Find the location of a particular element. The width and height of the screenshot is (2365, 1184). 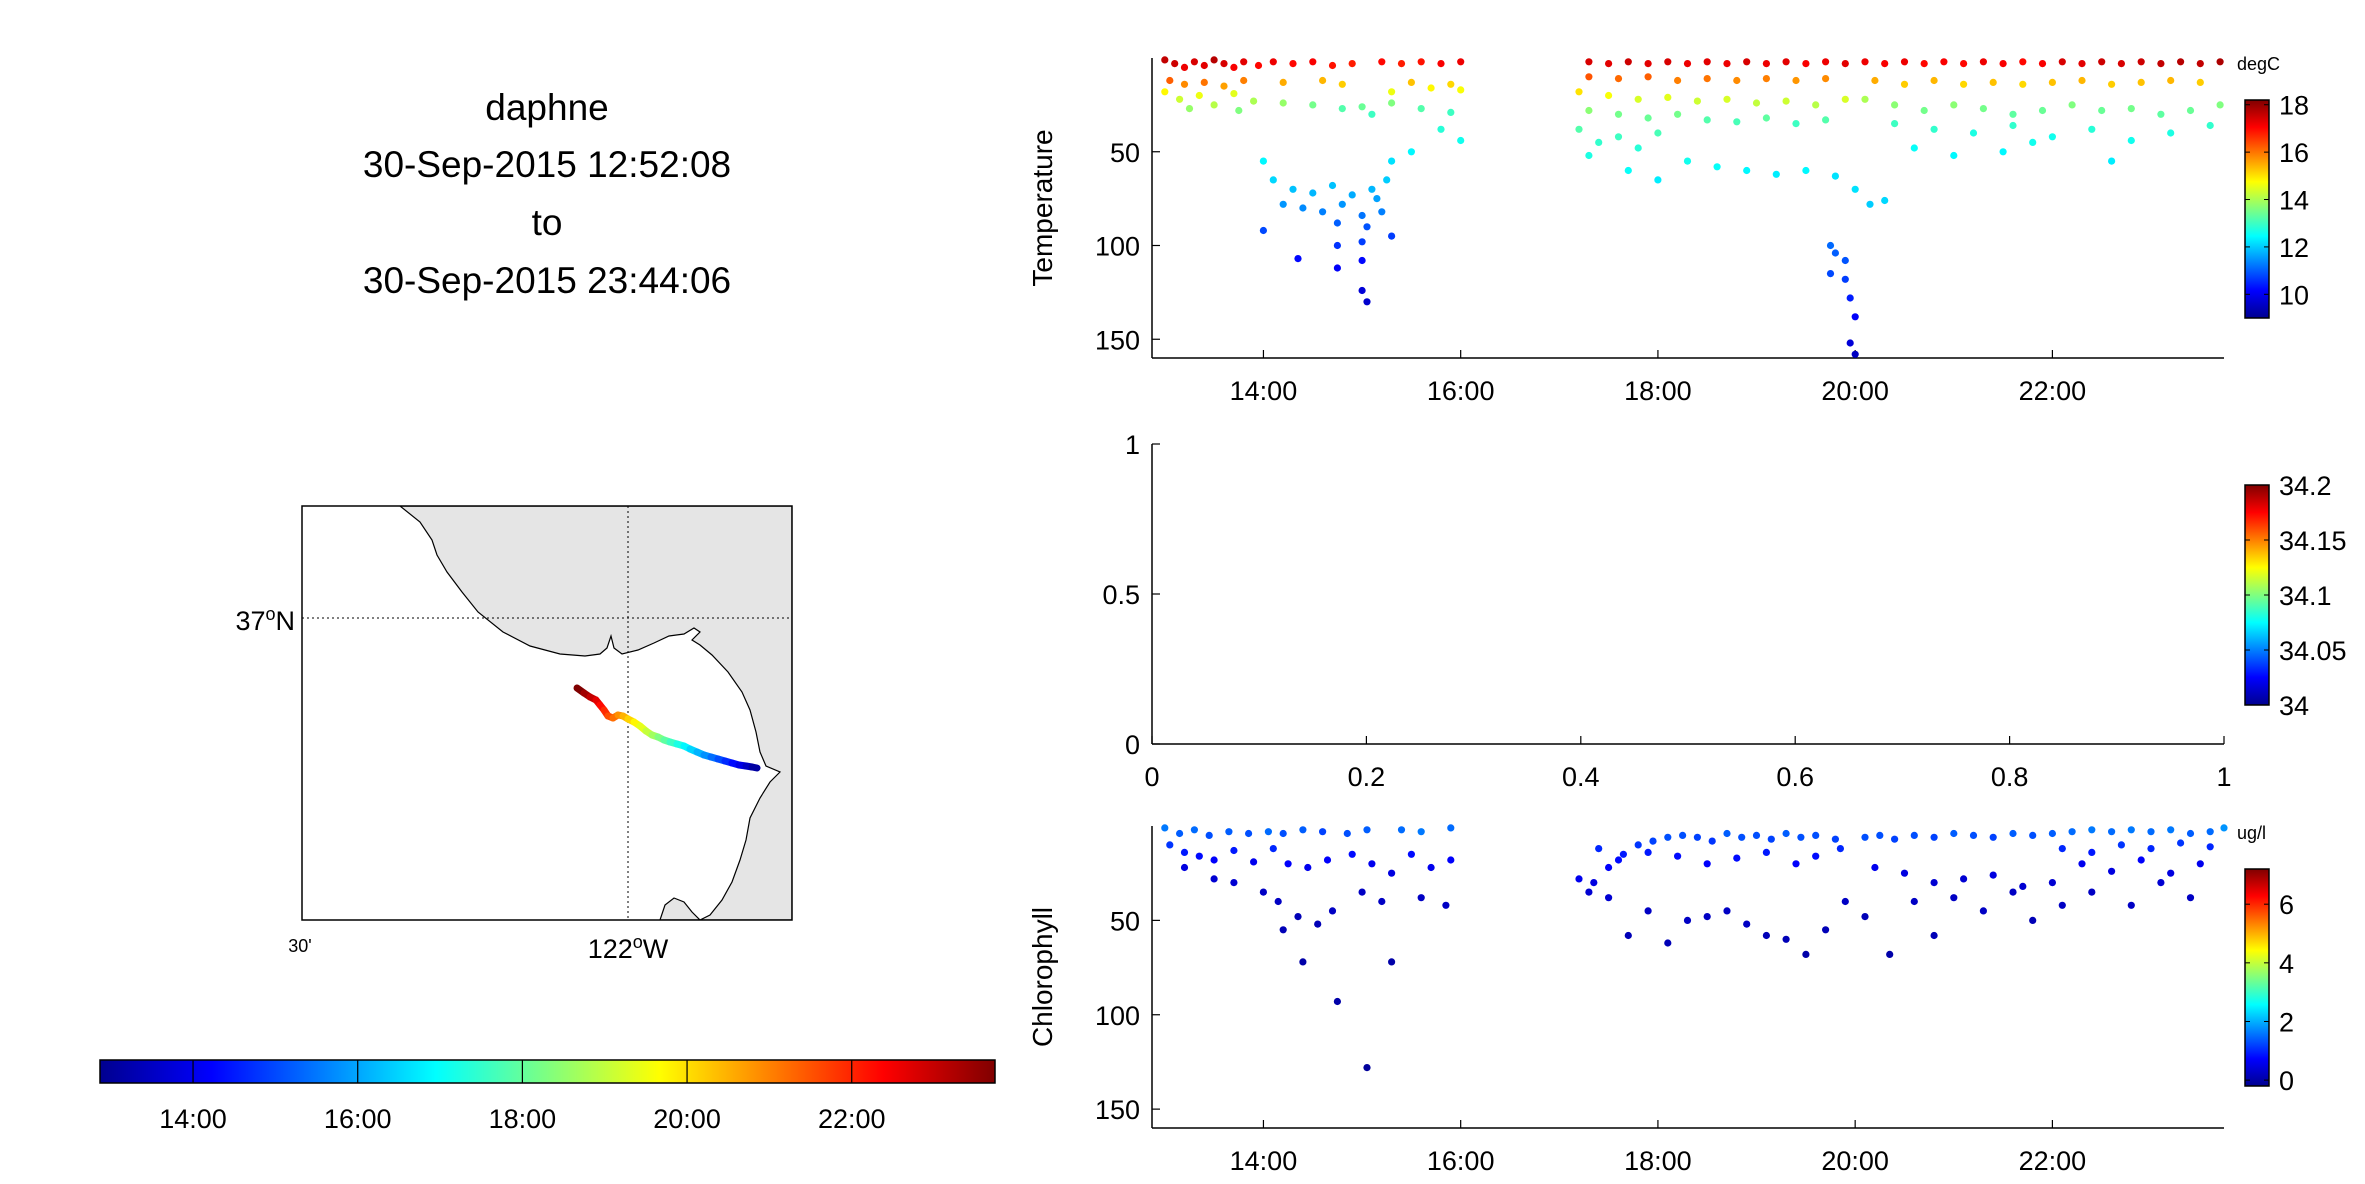

x-tick-label: 22:00 is located at coordinates (2053, 391).